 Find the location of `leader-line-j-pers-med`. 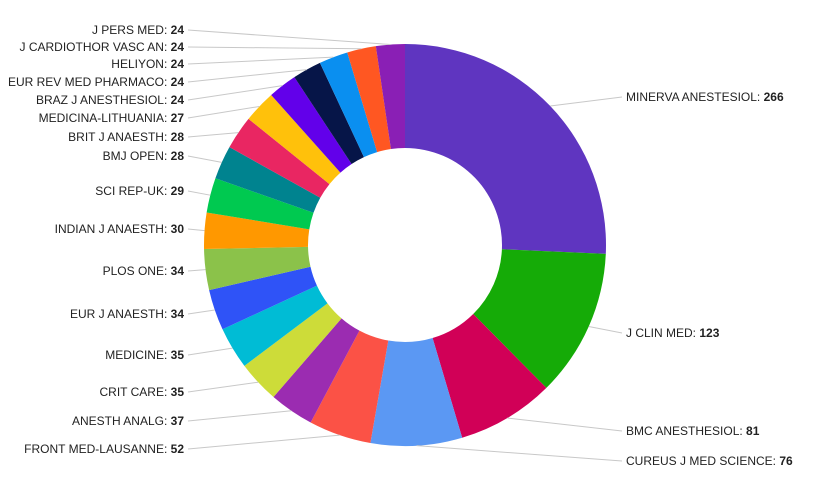

leader-line-j-pers-med is located at coordinates (289, 37).